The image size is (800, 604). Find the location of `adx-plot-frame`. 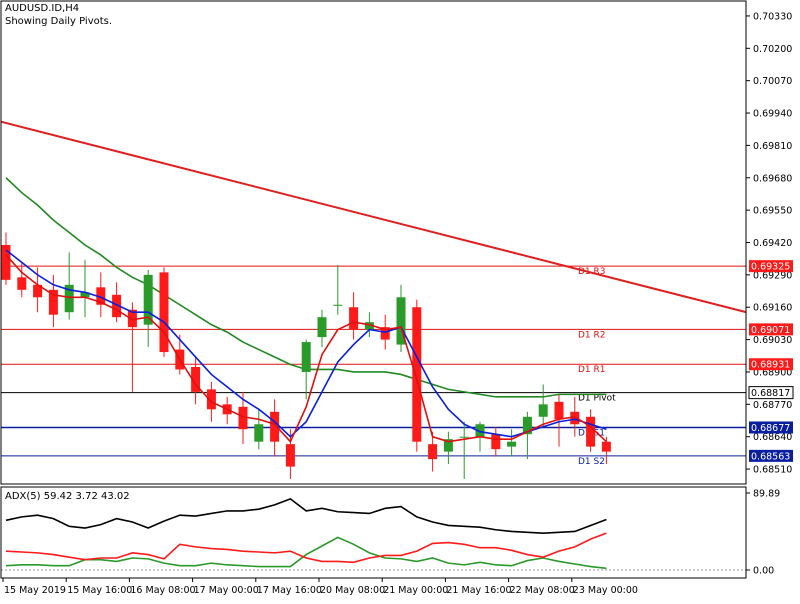

adx-plot-frame is located at coordinates (373, 532).